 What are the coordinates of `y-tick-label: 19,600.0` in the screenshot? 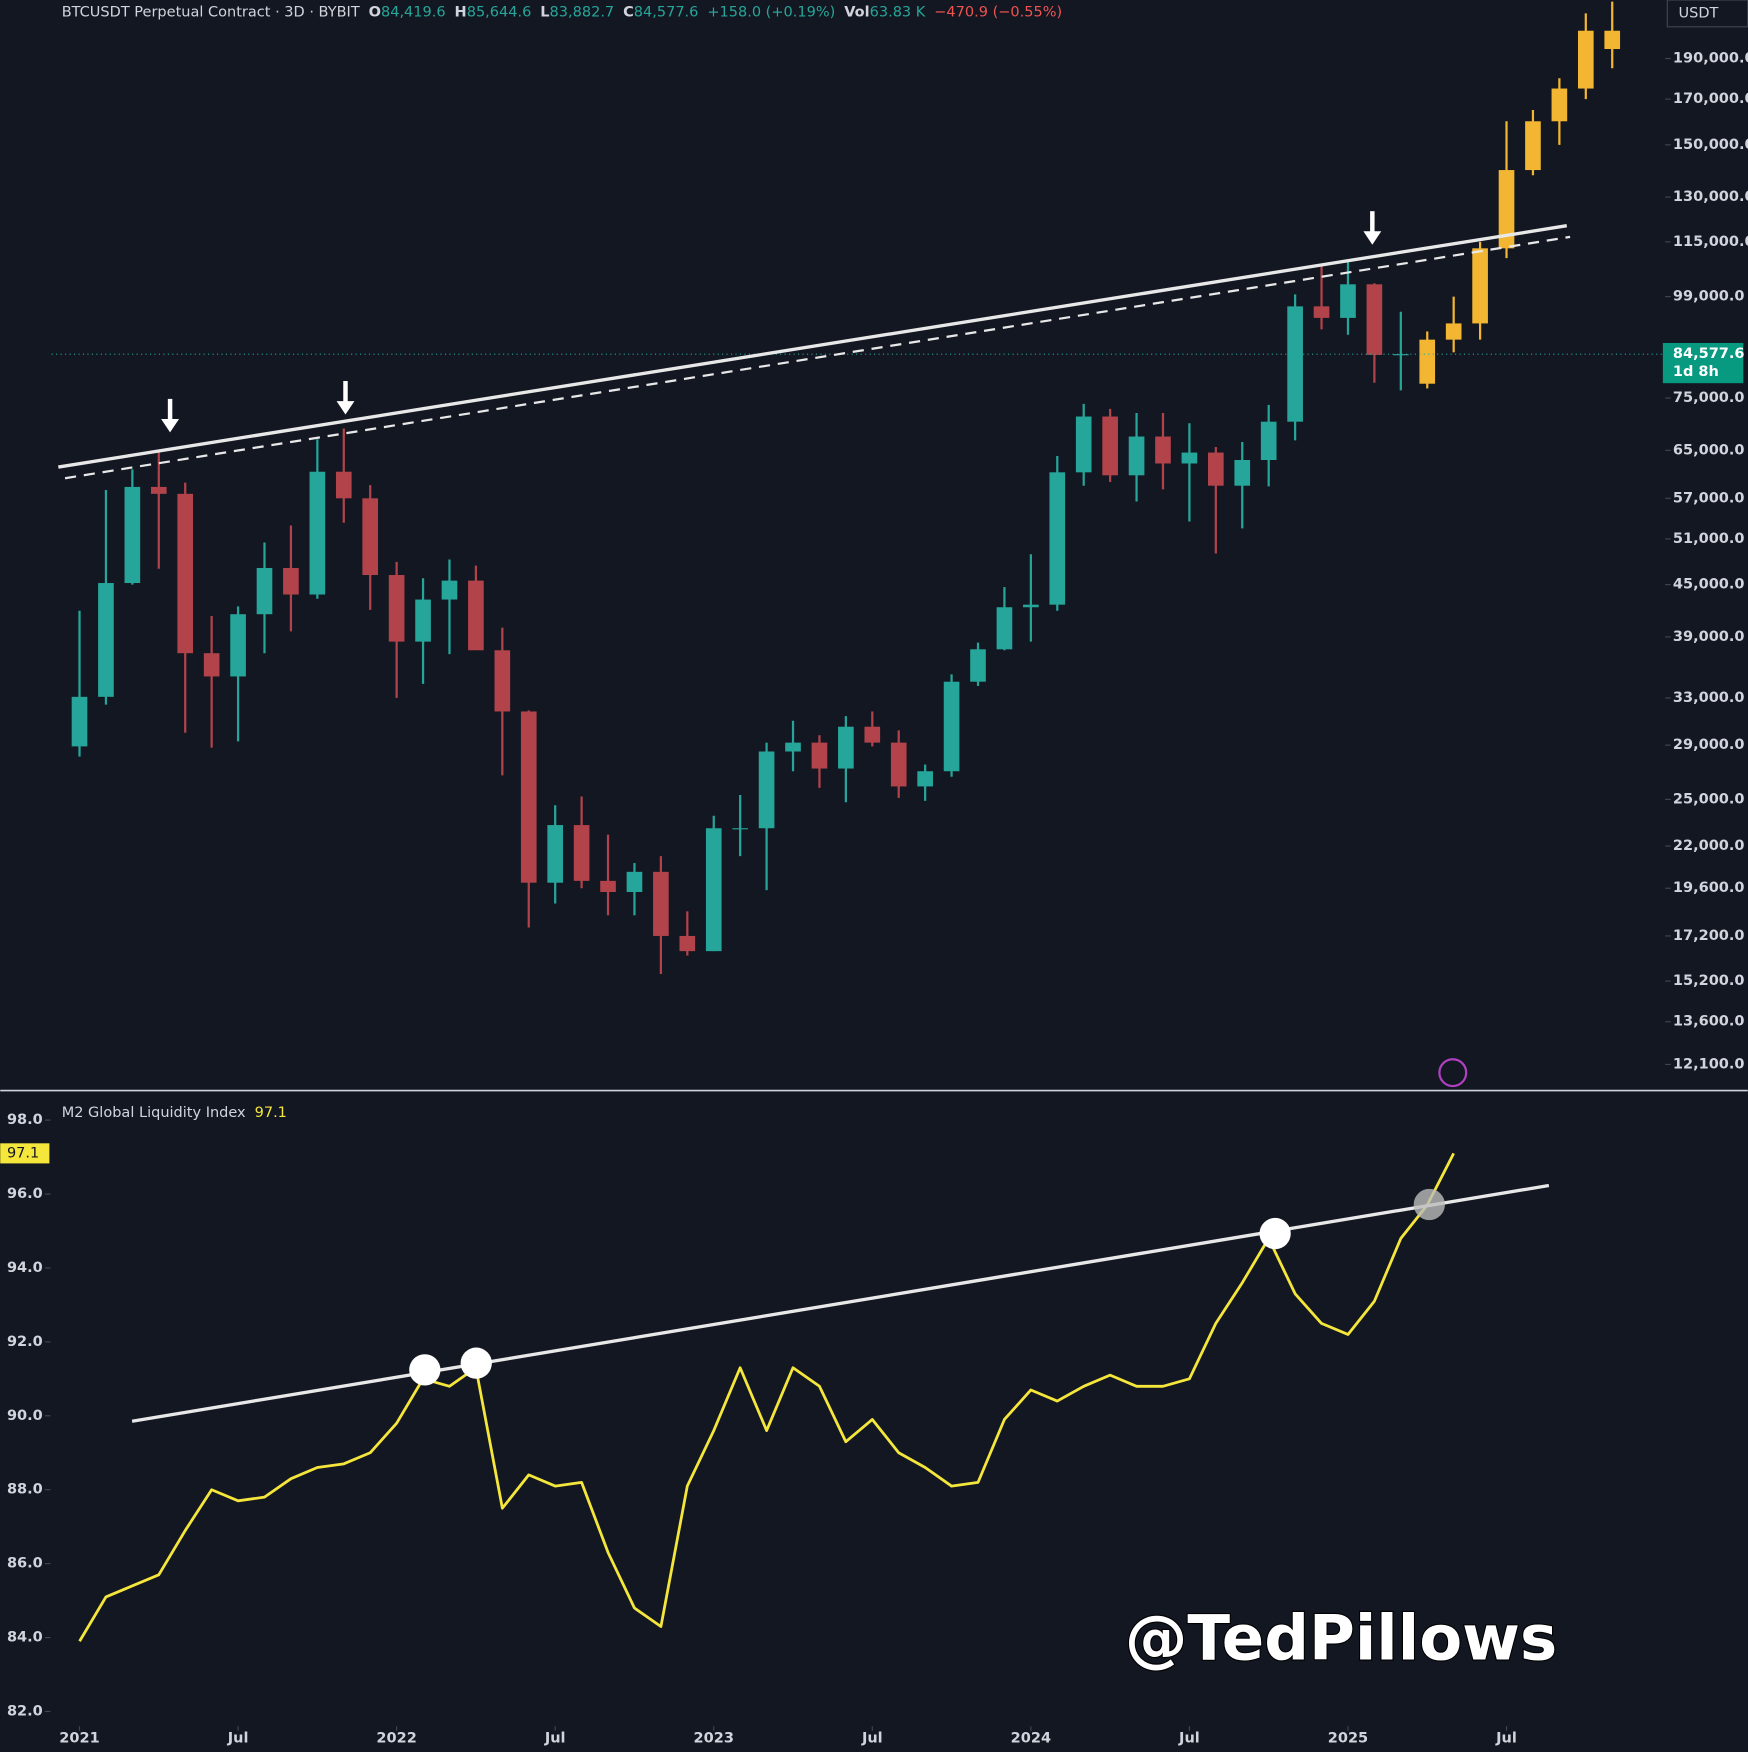 It's located at (1709, 888).